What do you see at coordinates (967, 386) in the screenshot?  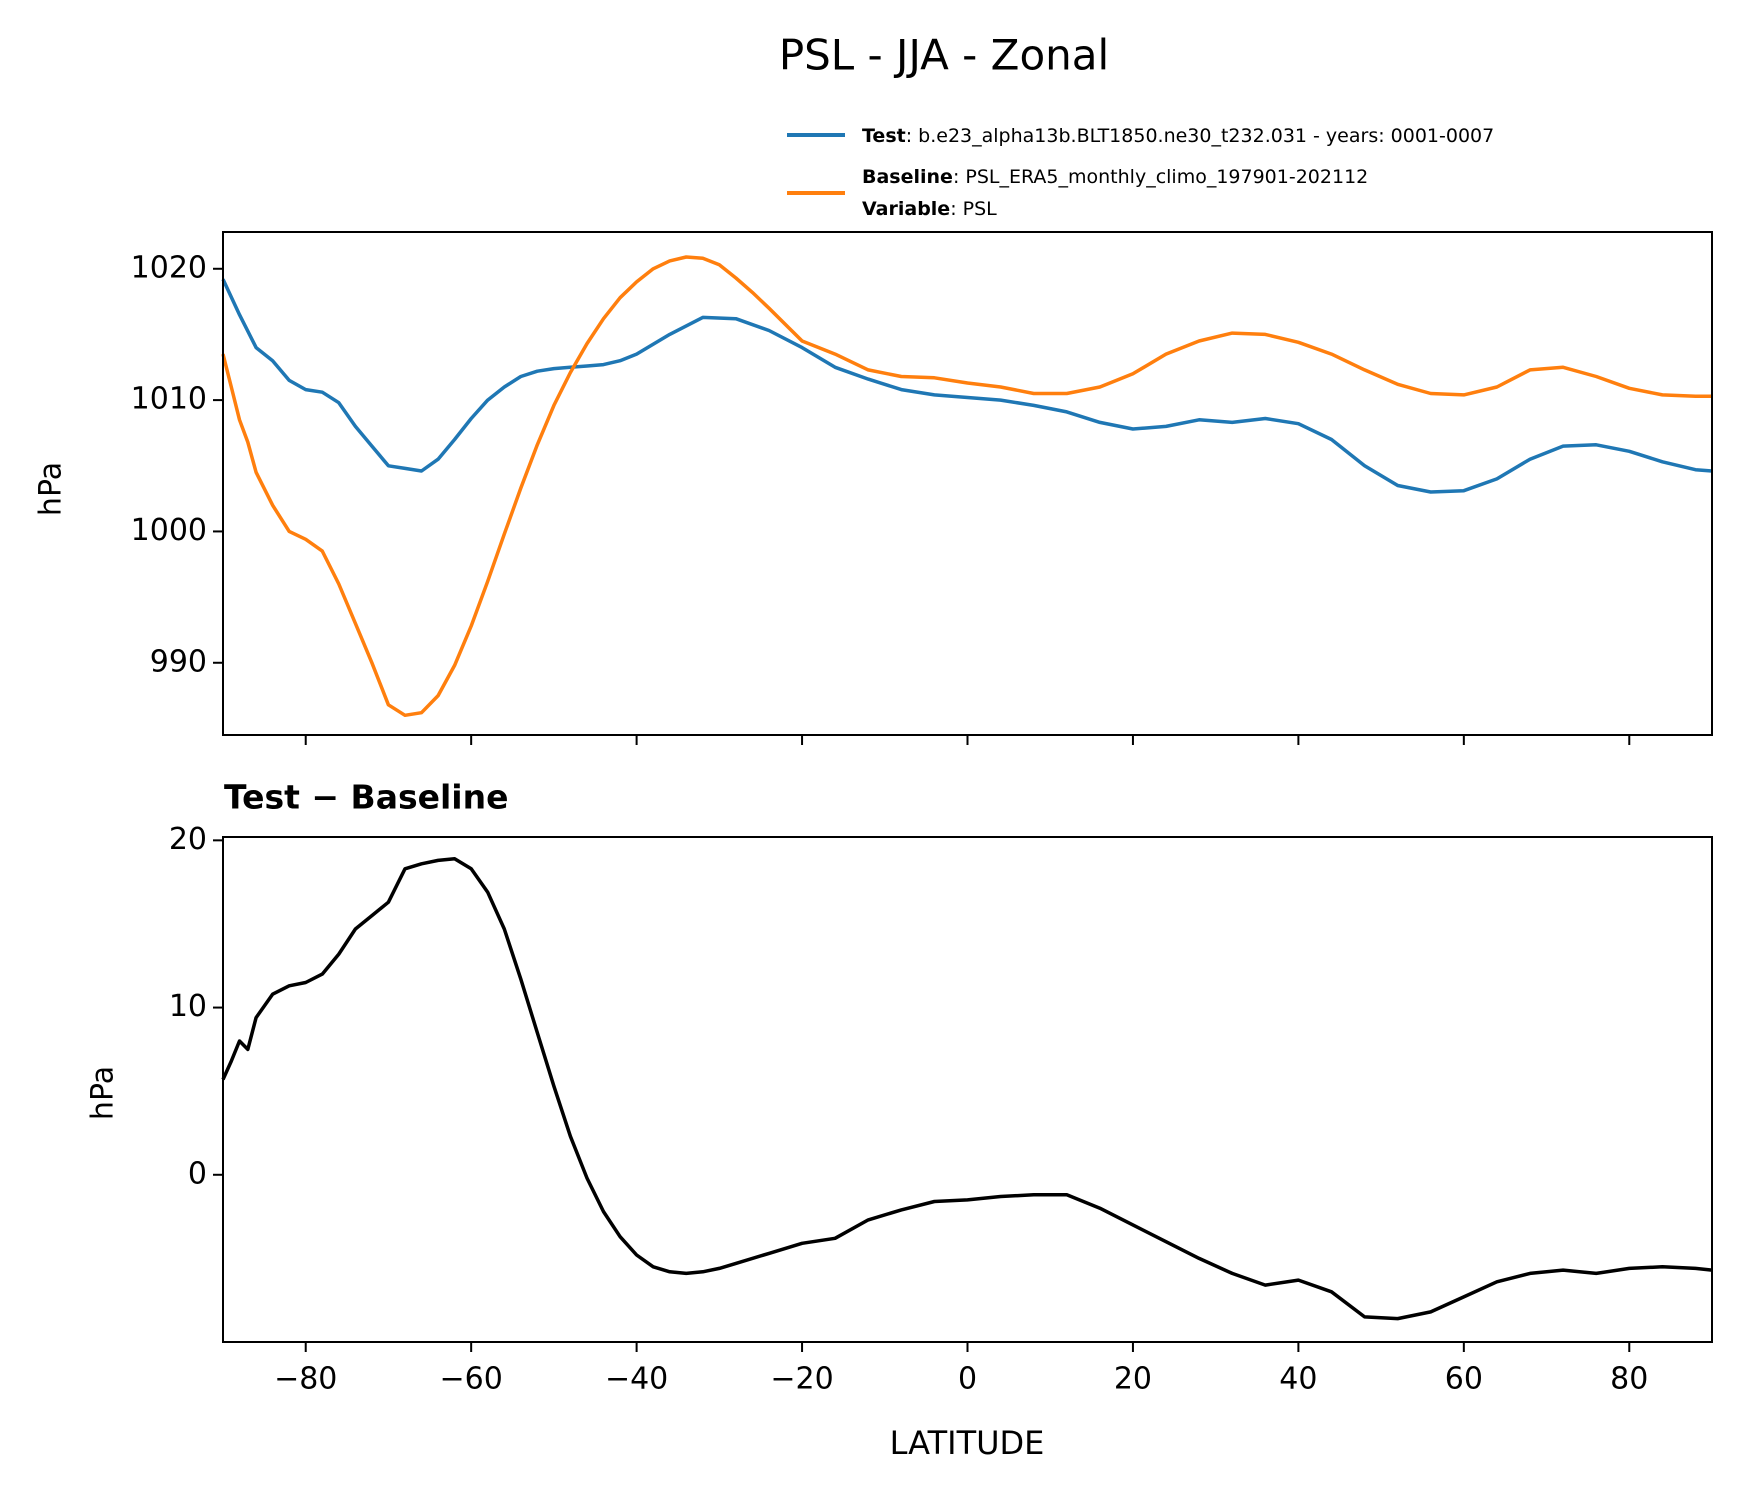 I see `test-line` at bounding box center [967, 386].